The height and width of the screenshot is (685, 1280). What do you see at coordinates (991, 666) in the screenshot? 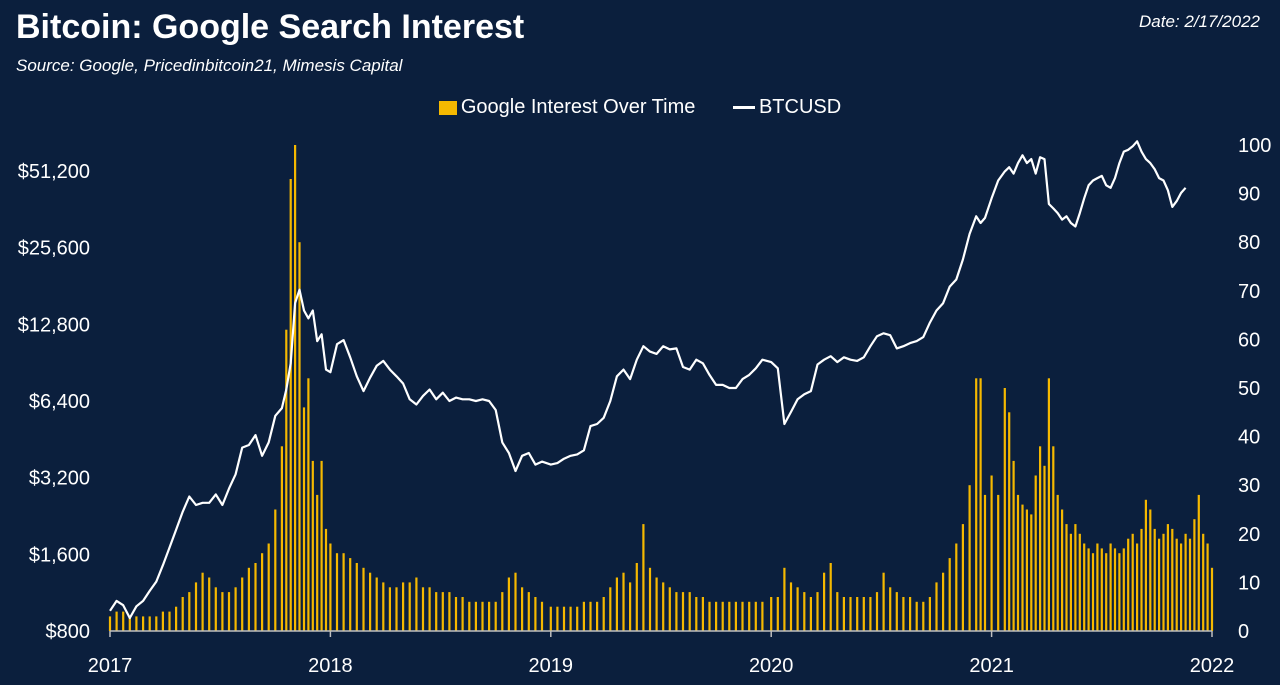
I see `x-tick-label: 2021` at bounding box center [991, 666].